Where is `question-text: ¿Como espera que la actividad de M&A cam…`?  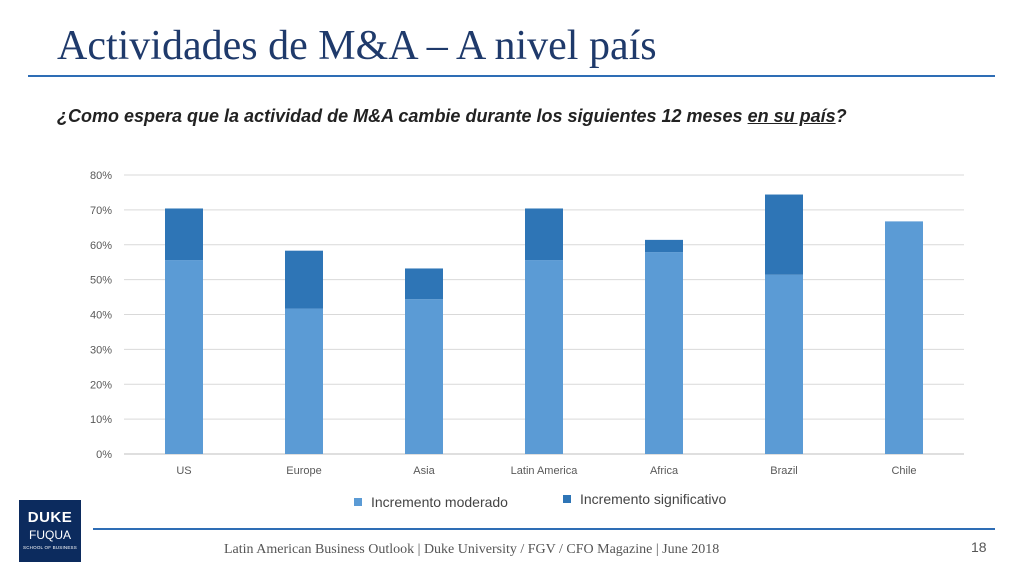 question-text: ¿Como espera que la actividad de M&A cam… is located at coordinates (402, 116).